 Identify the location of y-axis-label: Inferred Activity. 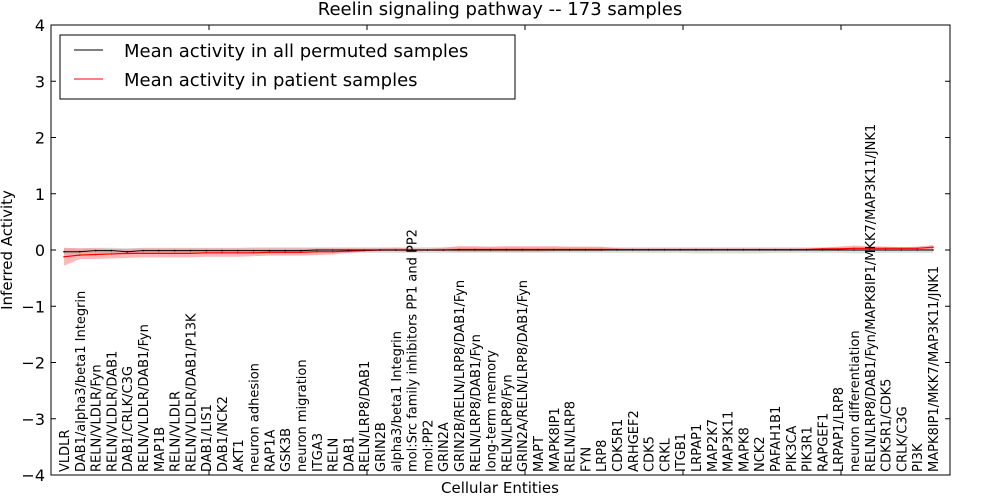
(8, 250).